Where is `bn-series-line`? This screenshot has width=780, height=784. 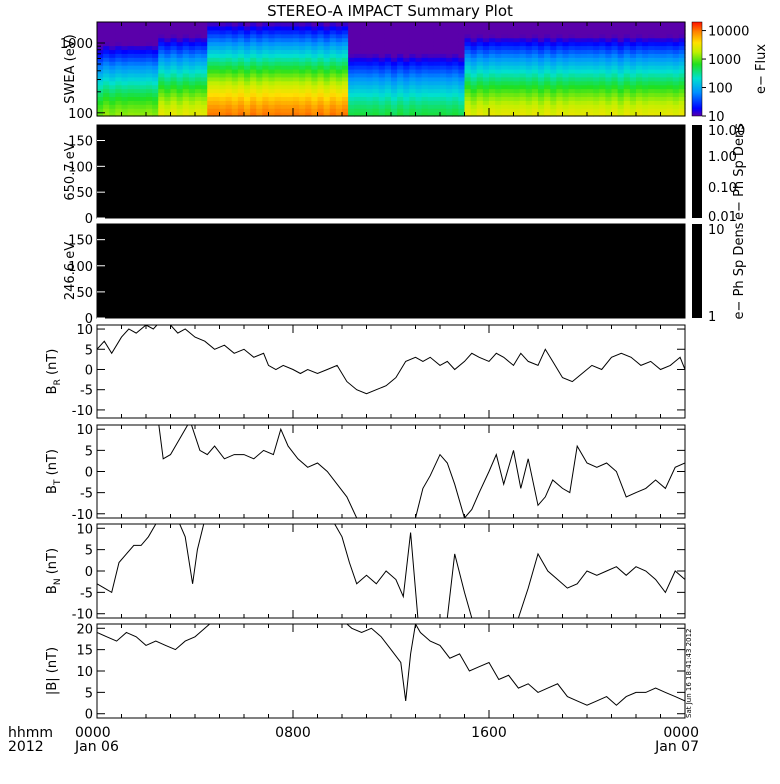
bn-series-line is located at coordinates (391, 571).